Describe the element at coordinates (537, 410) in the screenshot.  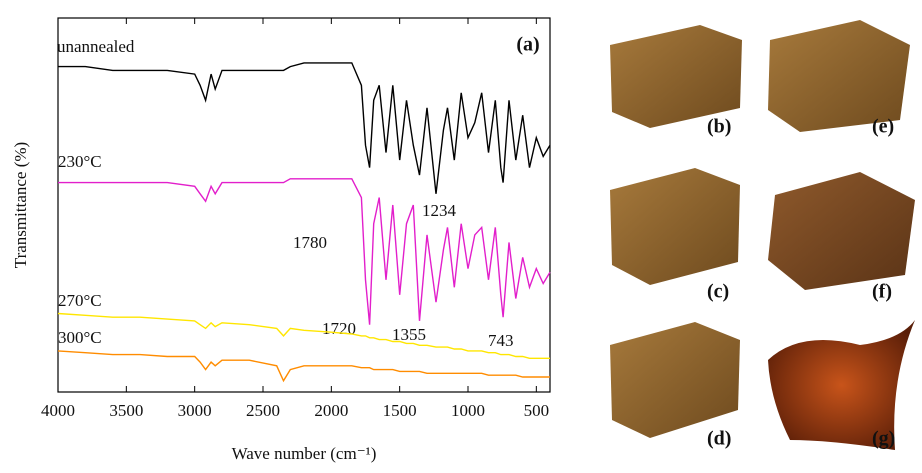
I see `x-tick-label: 500` at that location.